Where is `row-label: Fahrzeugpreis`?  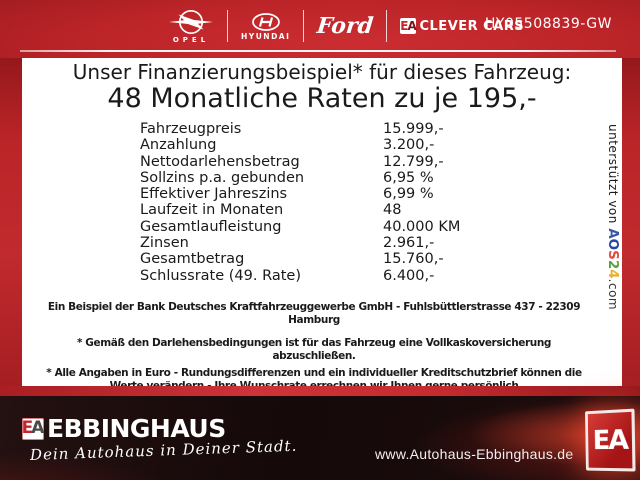 row-label: Fahrzeugpreis is located at coordinates (191, 129).